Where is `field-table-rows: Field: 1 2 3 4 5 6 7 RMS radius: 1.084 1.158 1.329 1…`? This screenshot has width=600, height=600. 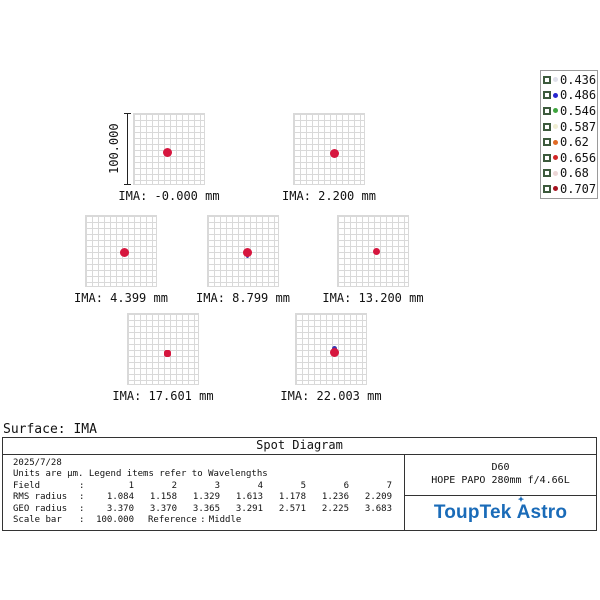 field-table-rows: Field: 1 2 3 4 5 6 7 RMS radius: 1.084 1.158 1.329 1… is located at coordinates (208, 498).